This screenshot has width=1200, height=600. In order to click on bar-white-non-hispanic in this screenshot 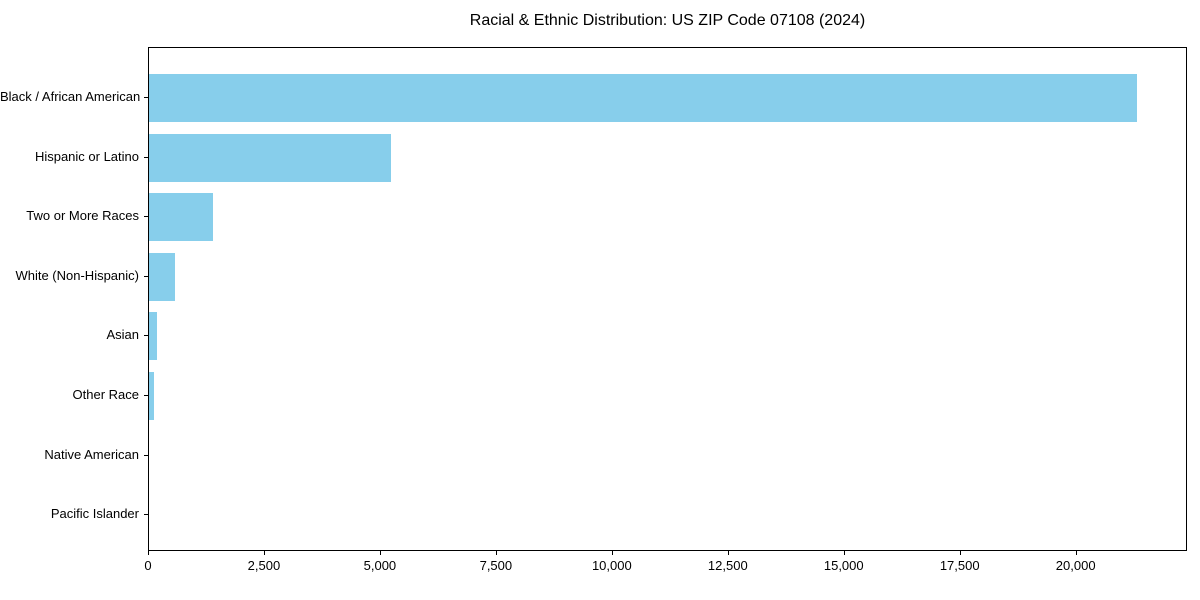, I will do `click(162, 276)`.